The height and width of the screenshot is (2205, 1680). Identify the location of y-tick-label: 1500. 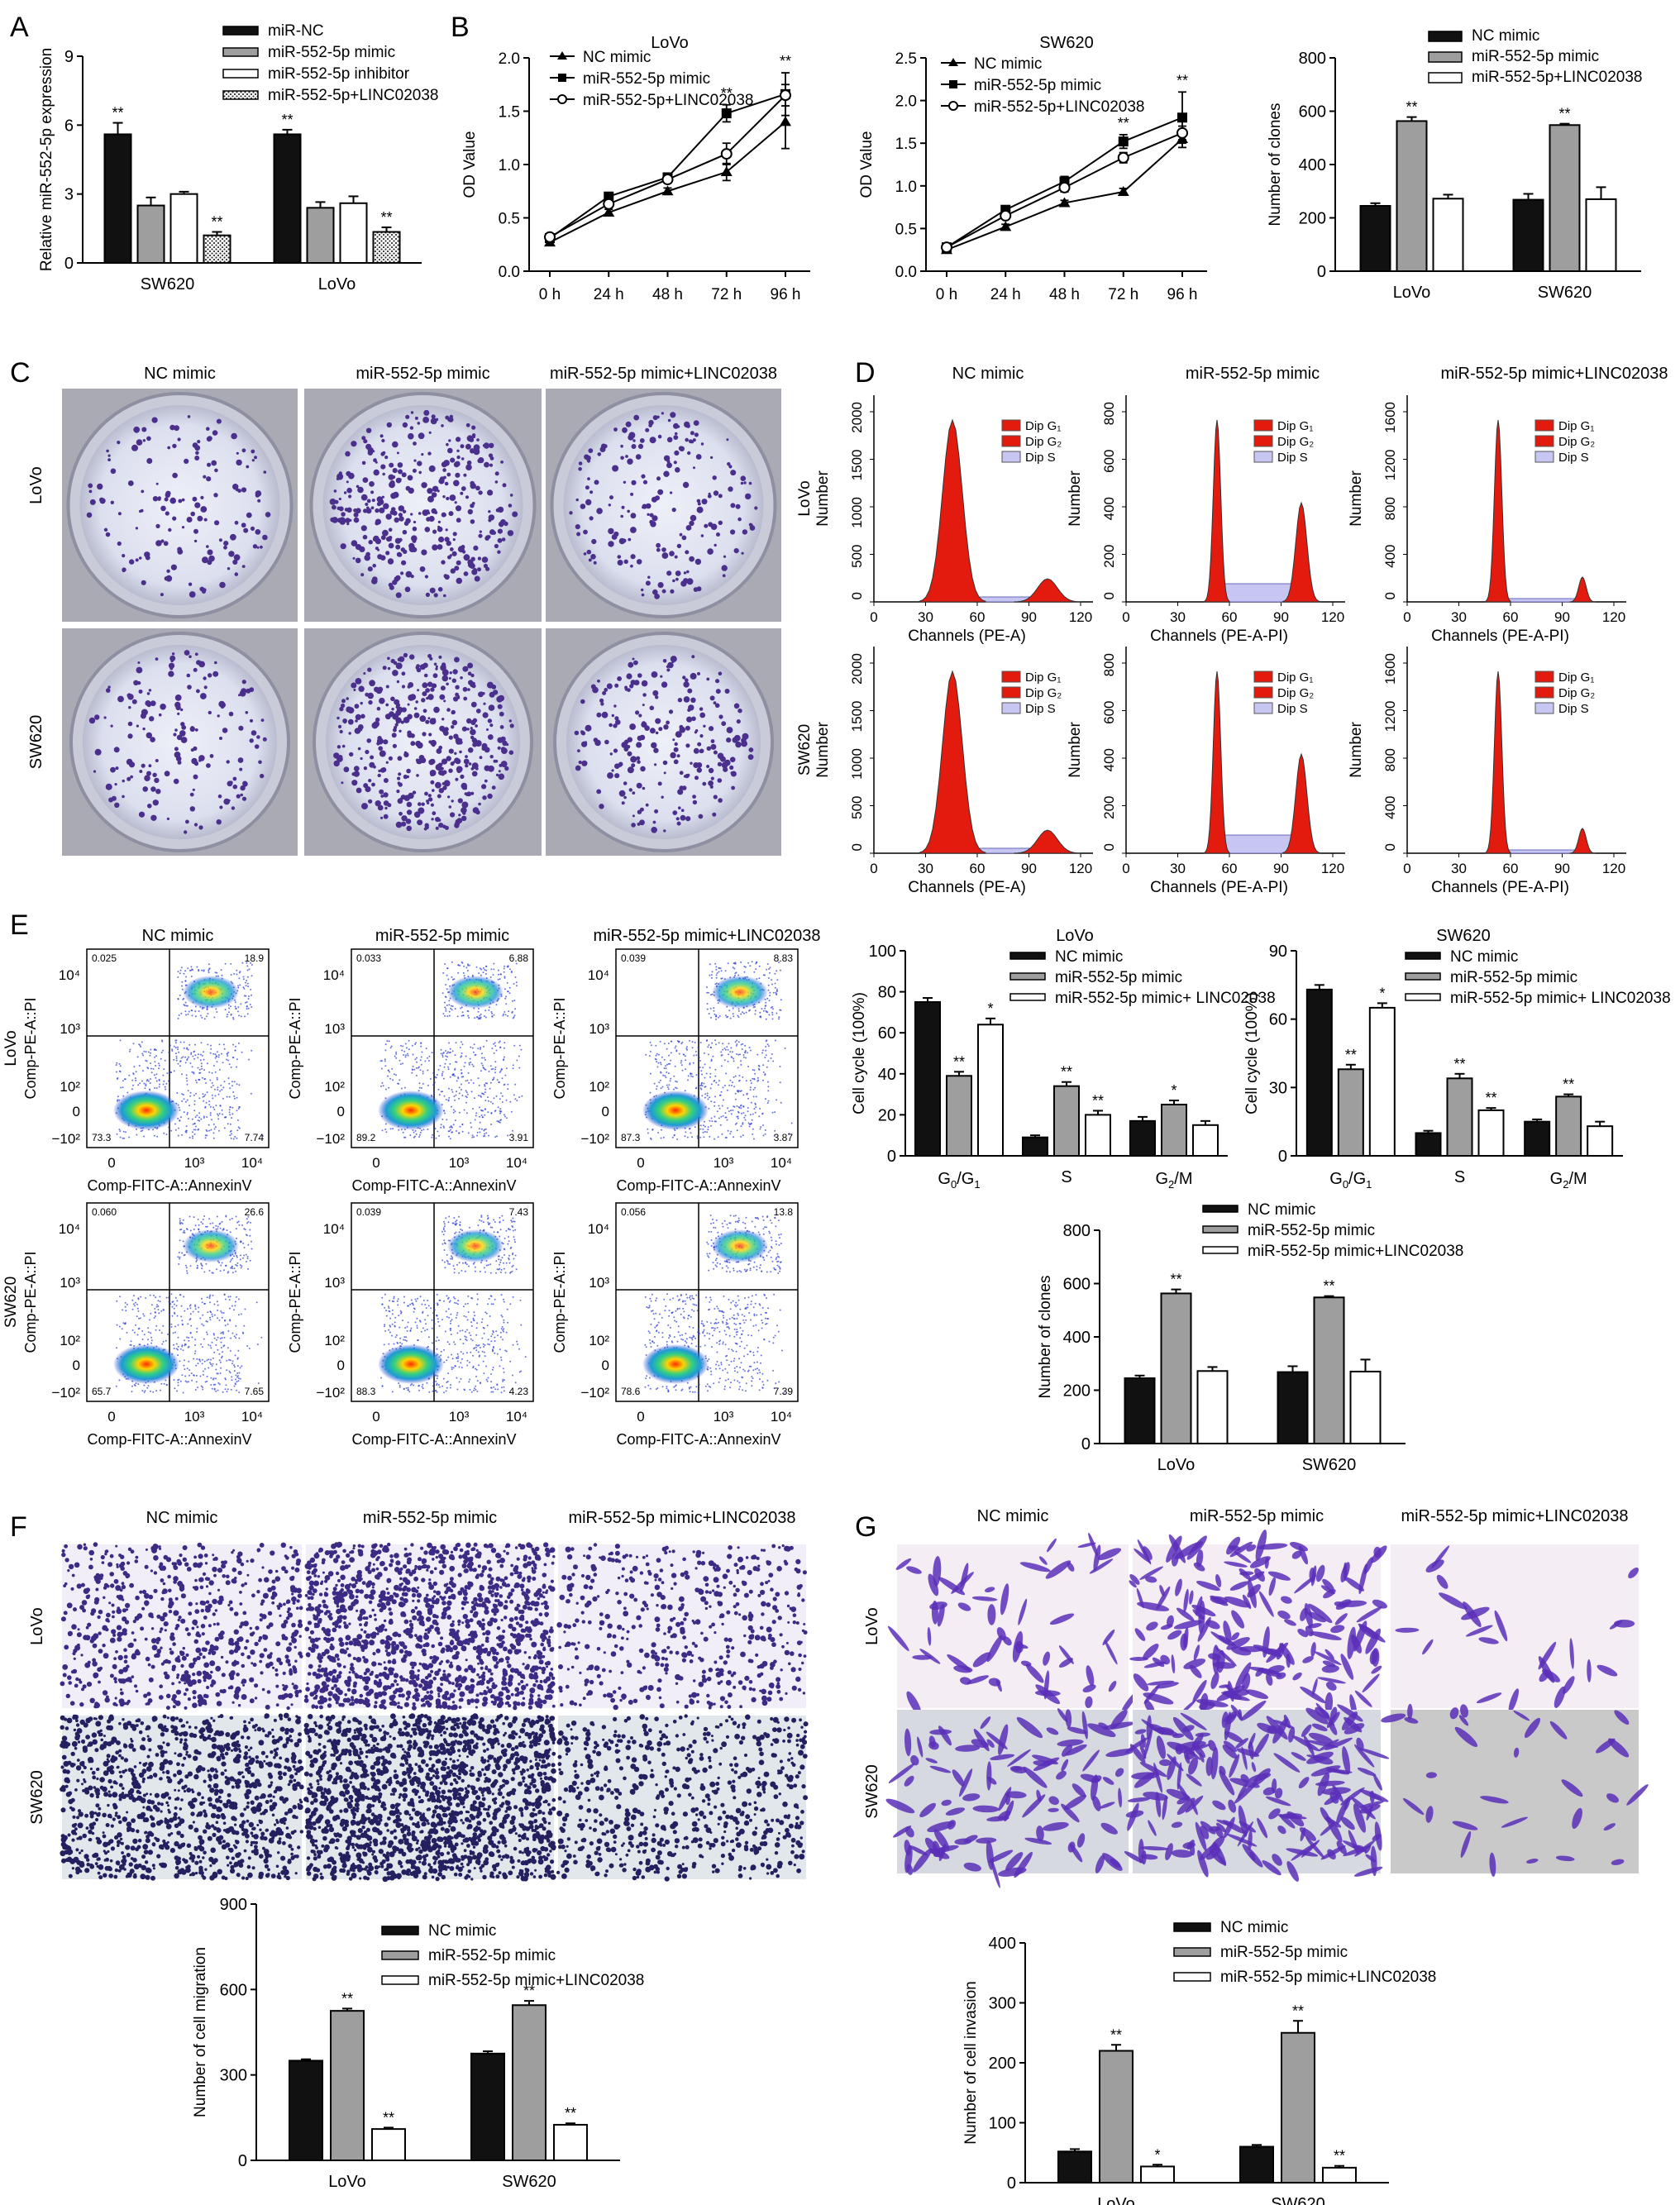
(857, 465).